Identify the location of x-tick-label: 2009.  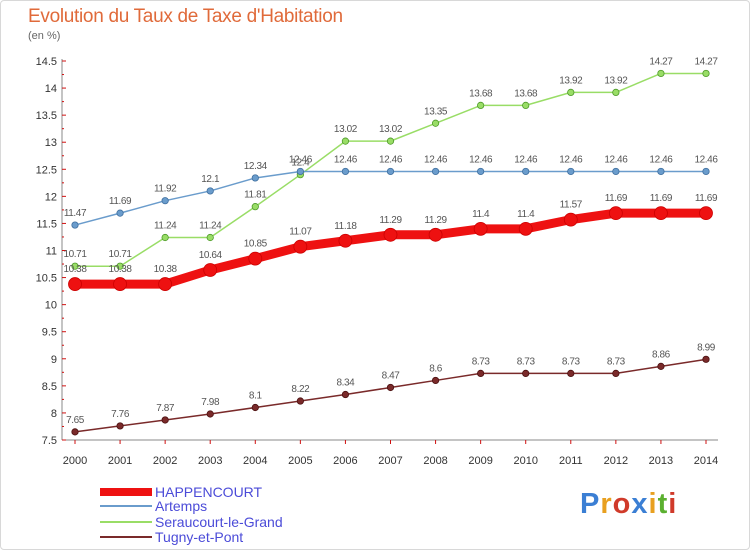
(480, 461).